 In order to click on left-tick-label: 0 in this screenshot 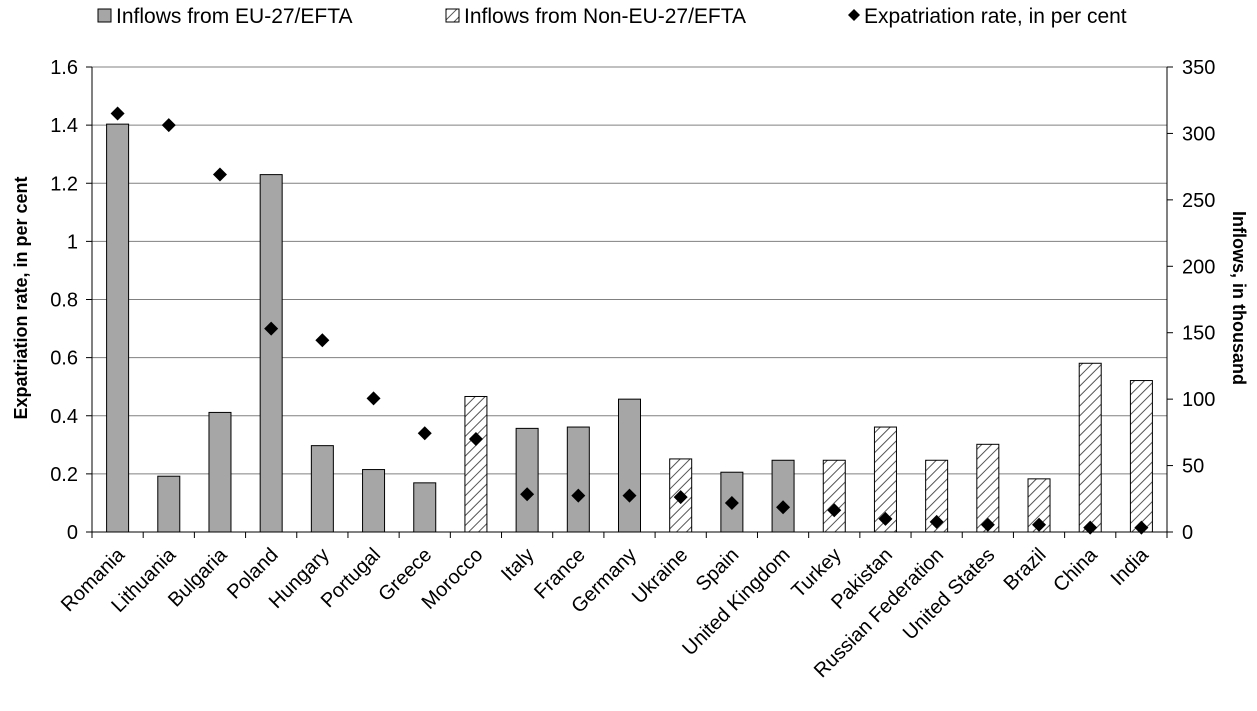, I will do `click(72, 533)`.